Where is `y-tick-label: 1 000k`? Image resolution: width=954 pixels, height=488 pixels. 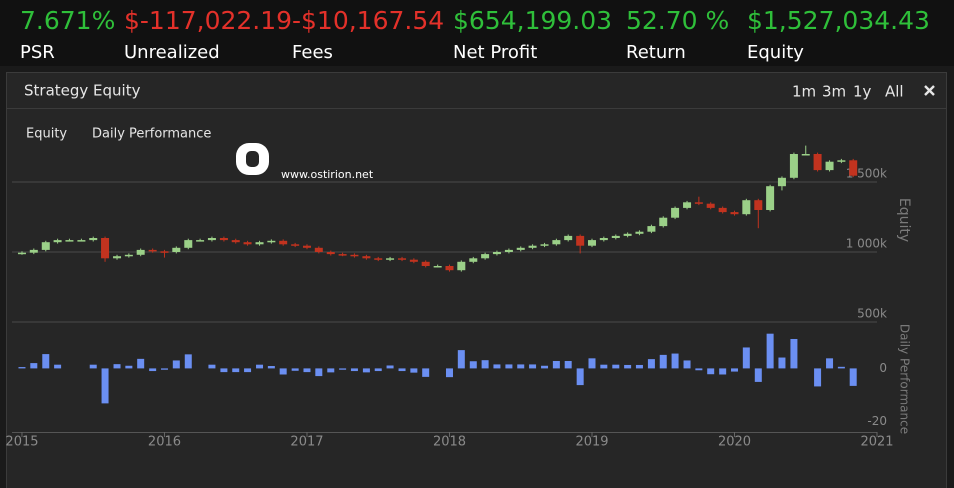 y-tick-label: 1 000k is located at coordinates (866, 244).